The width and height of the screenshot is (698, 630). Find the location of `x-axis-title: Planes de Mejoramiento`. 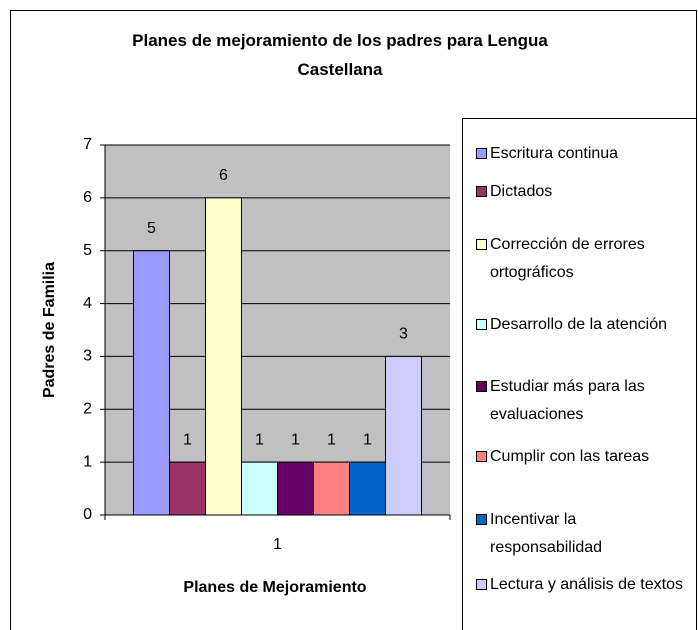

x-axis-title: Planes de Mejoramiento is located at coordinates (274, 587).